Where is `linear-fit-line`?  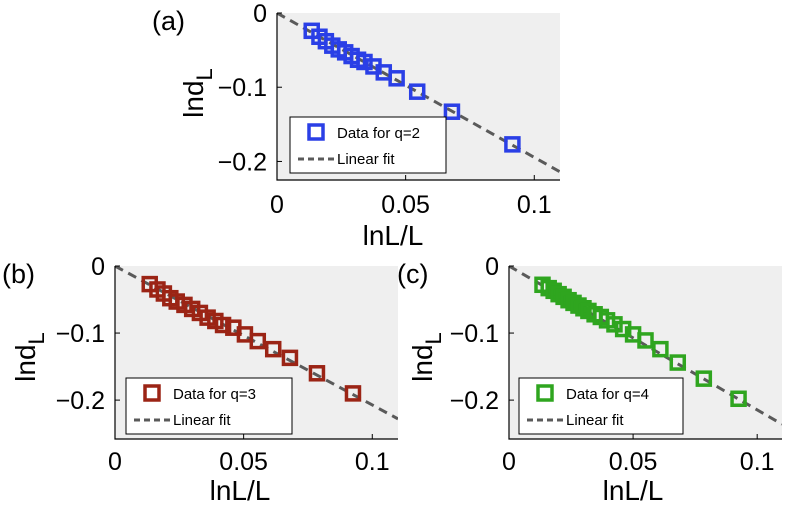
linear-fit-line is located at coordinates (418, 93).